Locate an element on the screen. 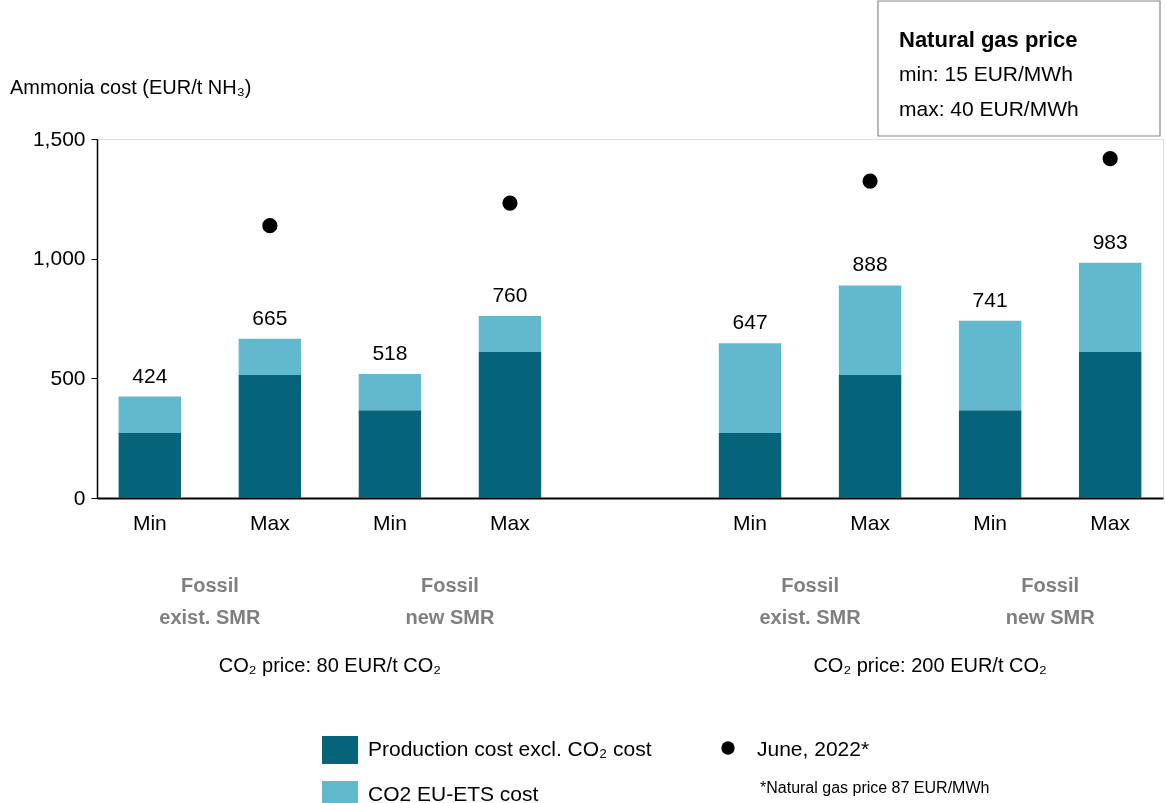  legend-label: Production cost excl. CO₂ cost is located at coordinates (510, 748).